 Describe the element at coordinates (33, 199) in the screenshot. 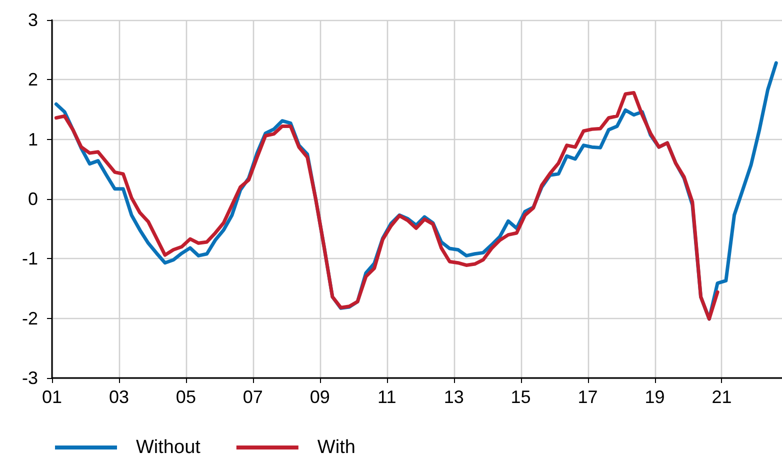

I see `y-tick-label: 0` at that location.